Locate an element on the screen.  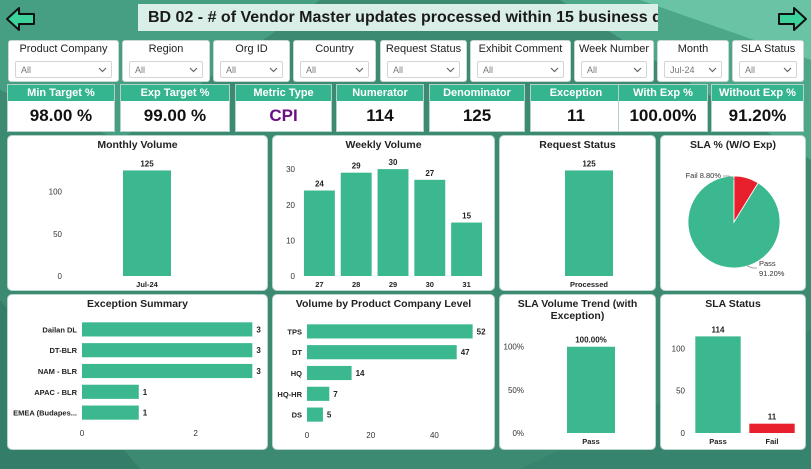
kpi-card: Denominator 125 is located at coordinates (477, 108).